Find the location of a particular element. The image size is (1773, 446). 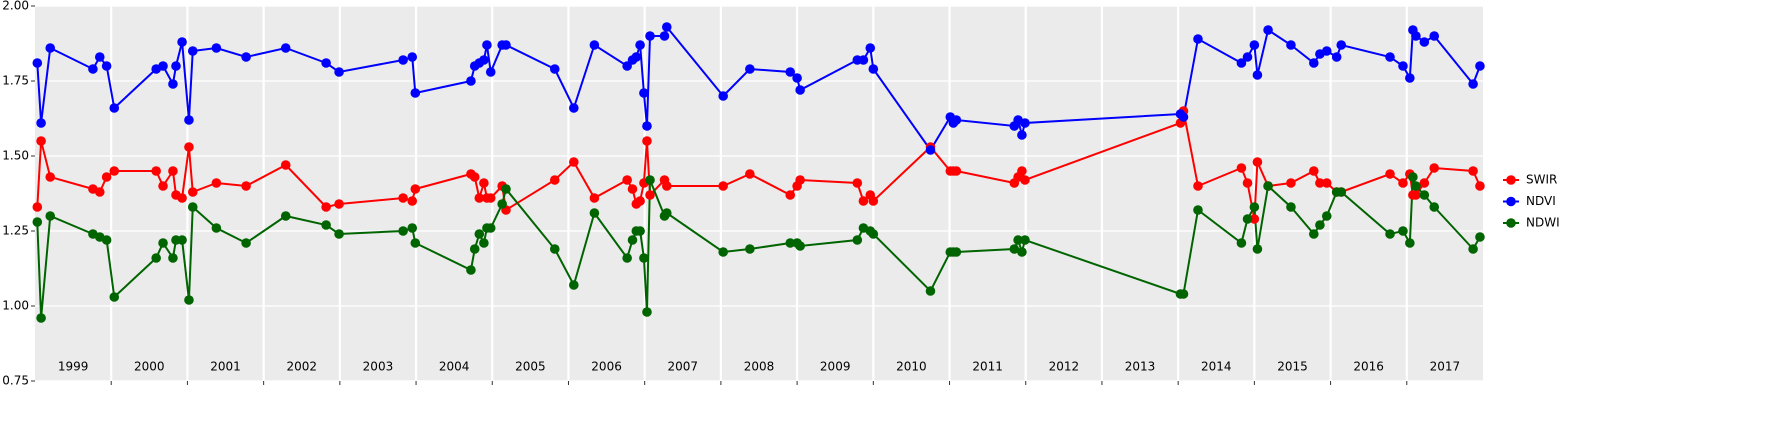

year-label: 2014 is located at coordinates (1216, 367).